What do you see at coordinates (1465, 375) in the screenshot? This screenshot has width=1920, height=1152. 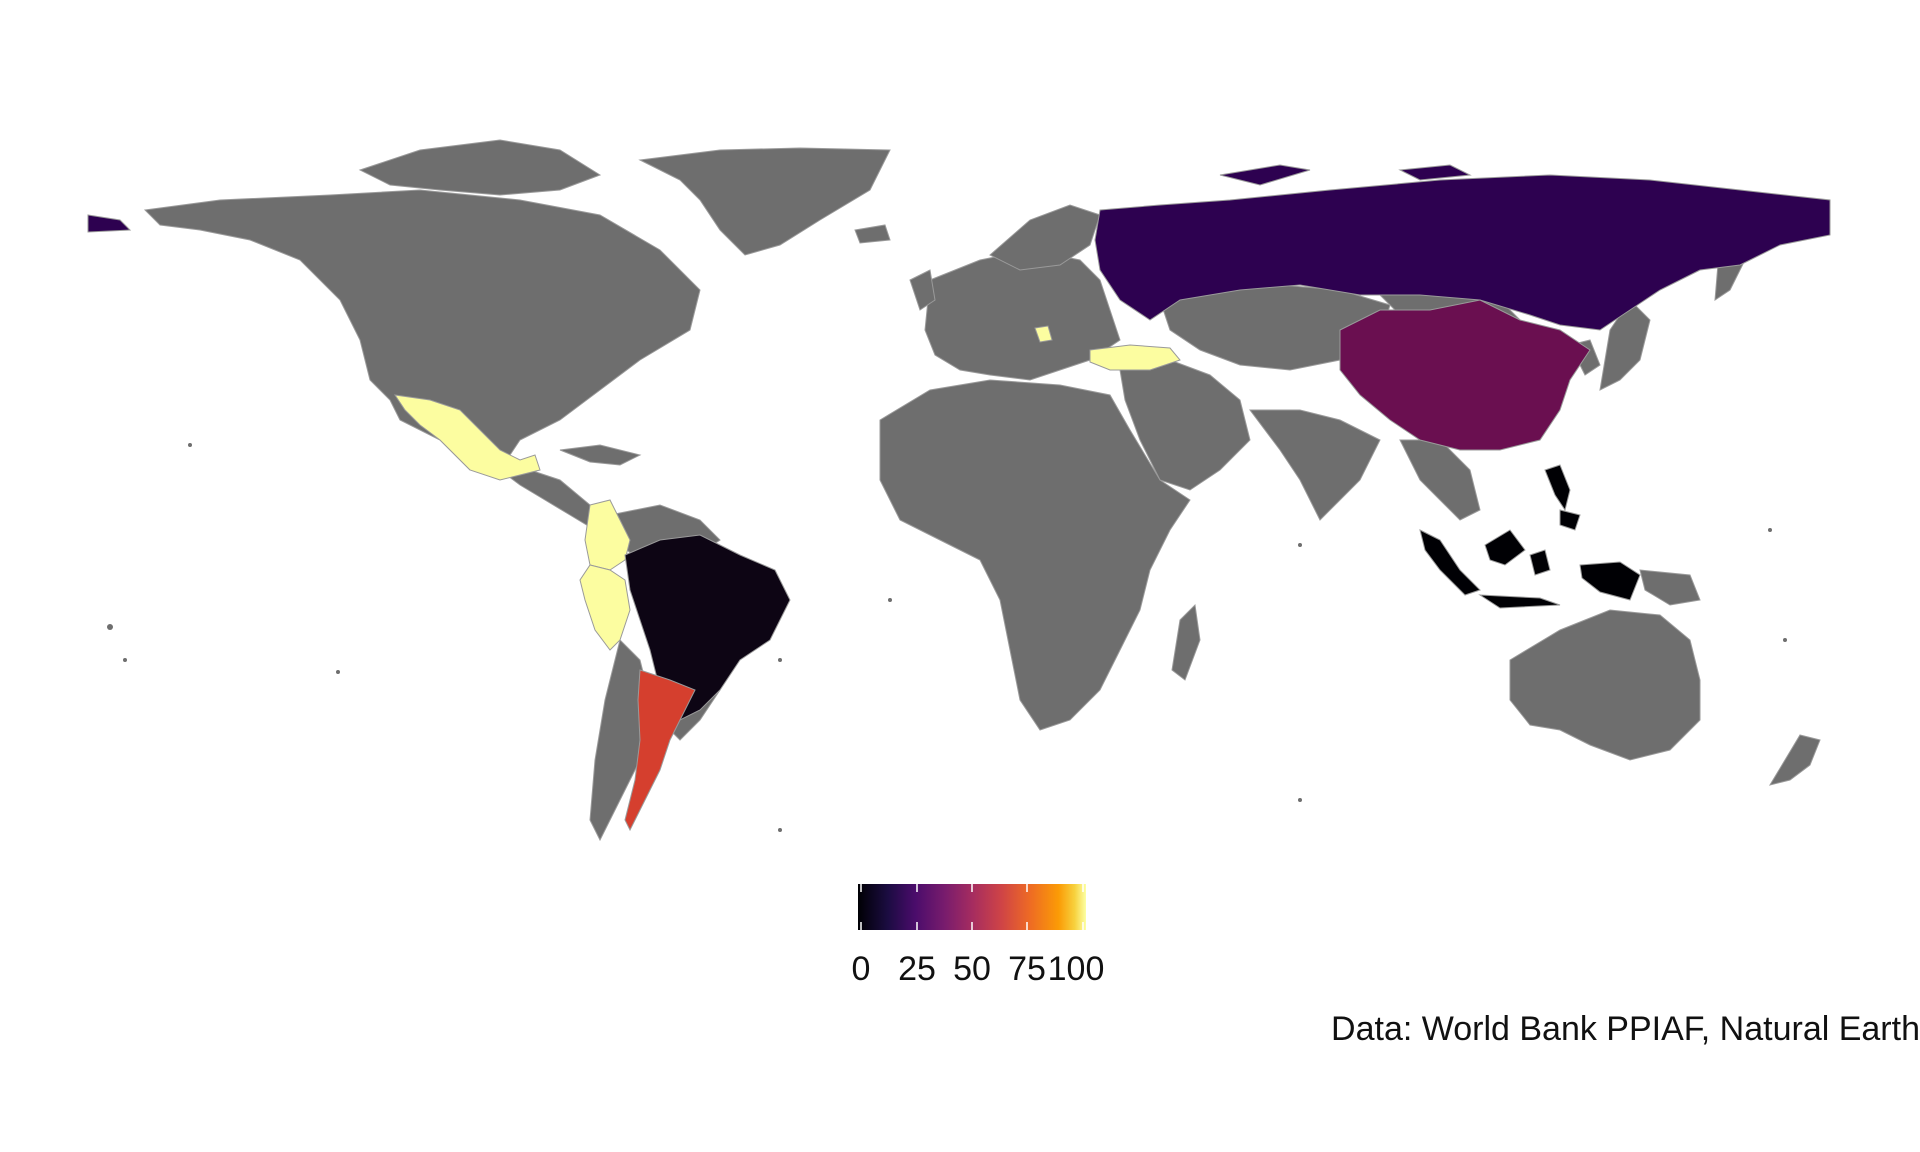 I see `china` at bounding box center [1465, 375].